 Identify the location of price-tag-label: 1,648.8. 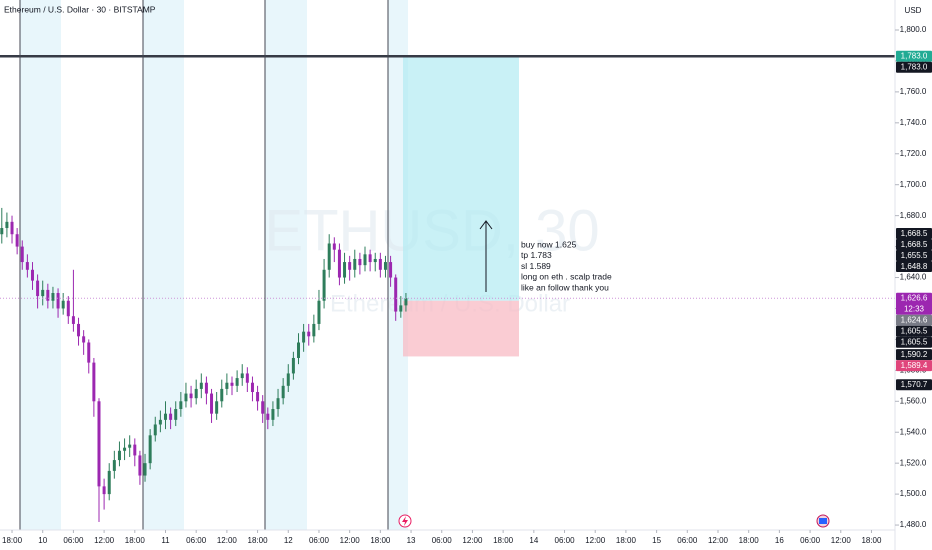
(914, 266).